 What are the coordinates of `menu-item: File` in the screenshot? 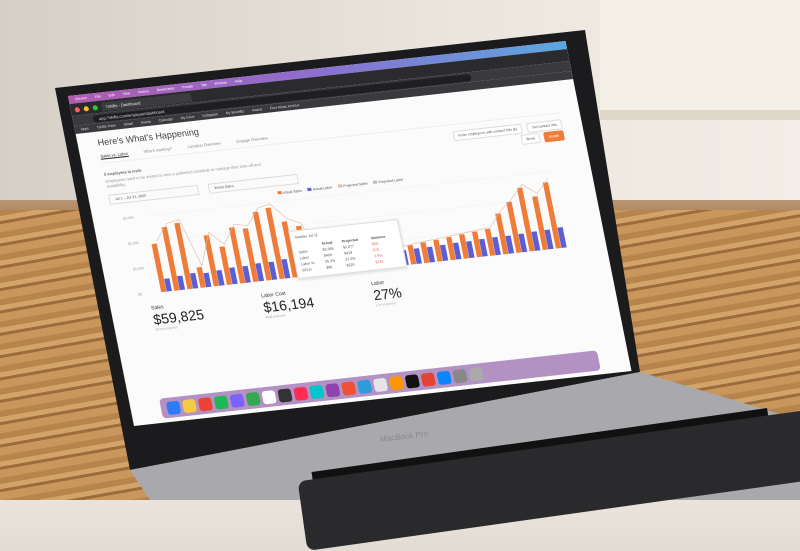 It's located at (98, 97).